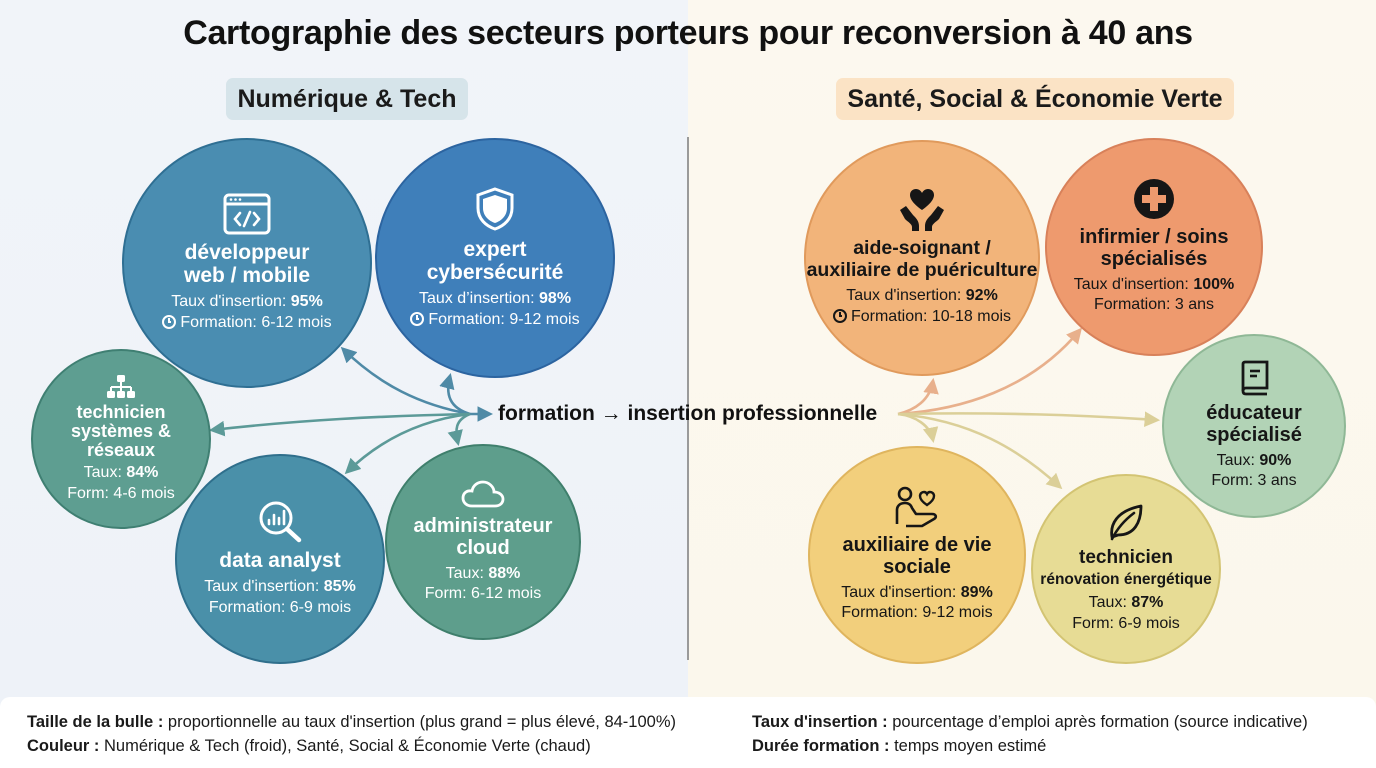 This screenshot has height=768, width=1376. I want to click on bubble-title: auxiliaire de vie sociale, so click(917, 556).